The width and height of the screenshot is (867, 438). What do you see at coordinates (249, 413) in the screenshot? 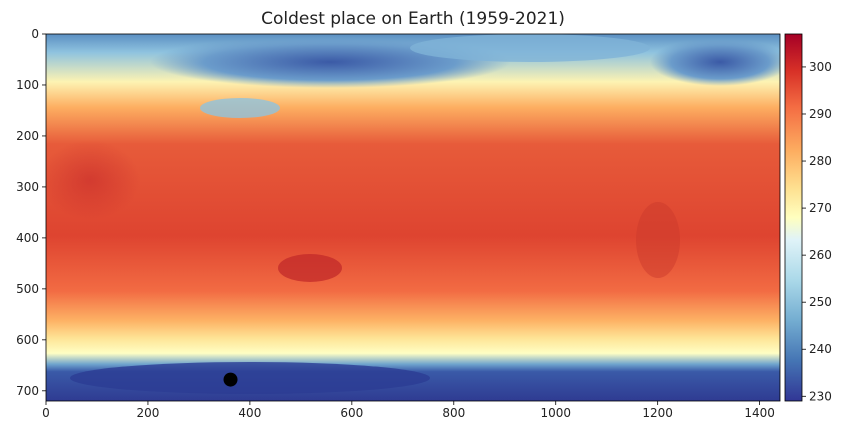
I see `x-tick-label: 400` at bounding box center [249, 413].